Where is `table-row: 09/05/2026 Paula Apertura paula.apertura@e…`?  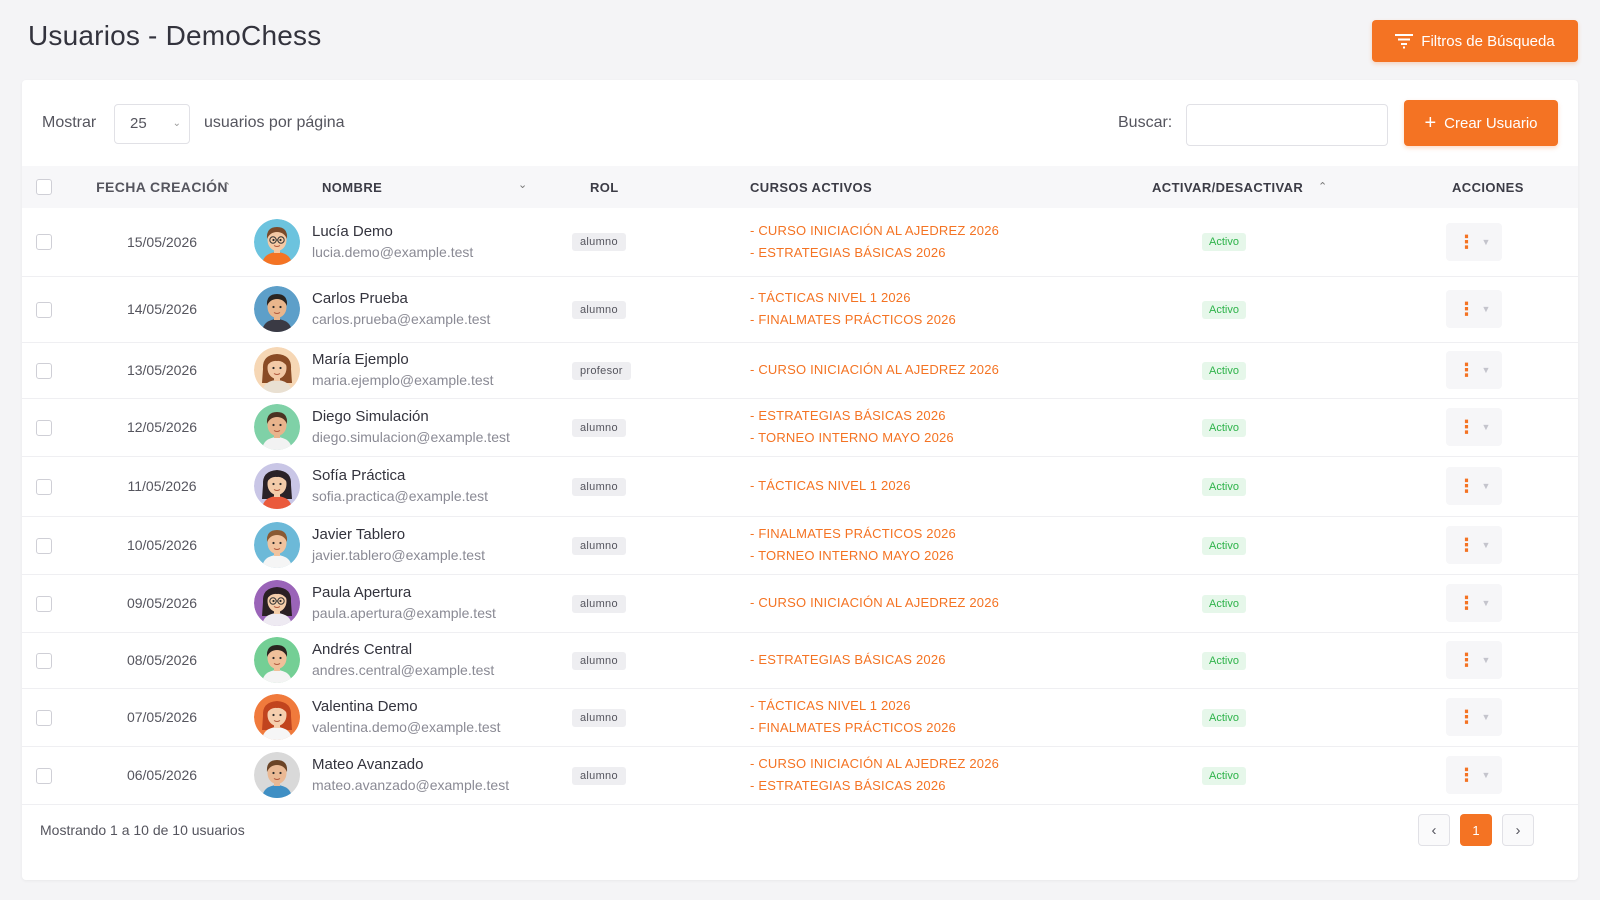
table-row: 09/05/2026 Paula Apertura paula.apertura@e… is located at coordinates (800, 603).